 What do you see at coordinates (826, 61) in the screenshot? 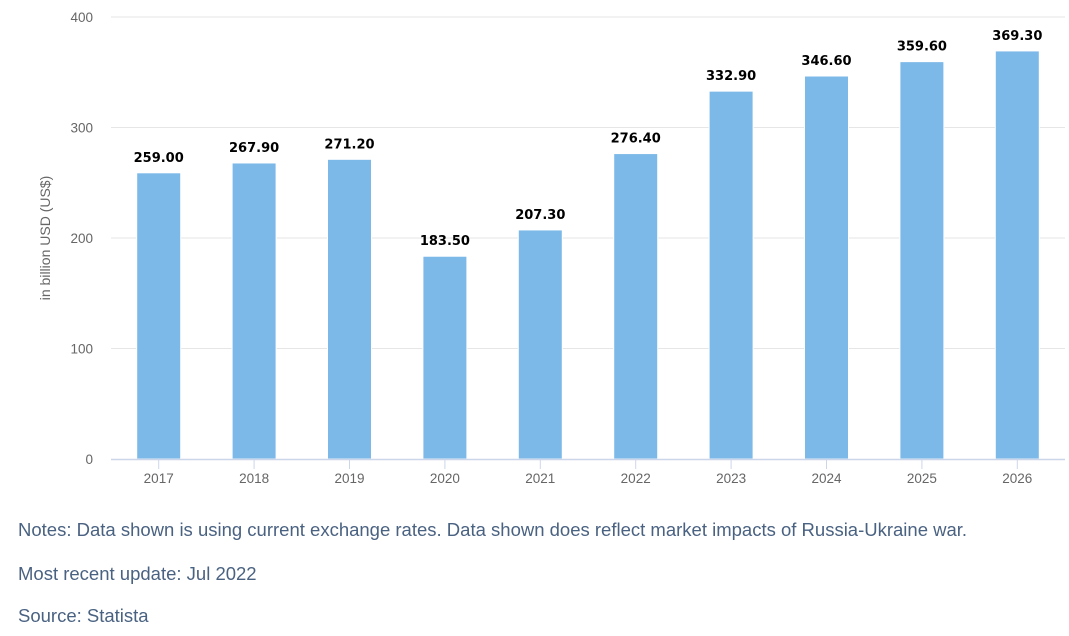
I see `bar-value-label: 346.60` at bounding box center [826, 61].